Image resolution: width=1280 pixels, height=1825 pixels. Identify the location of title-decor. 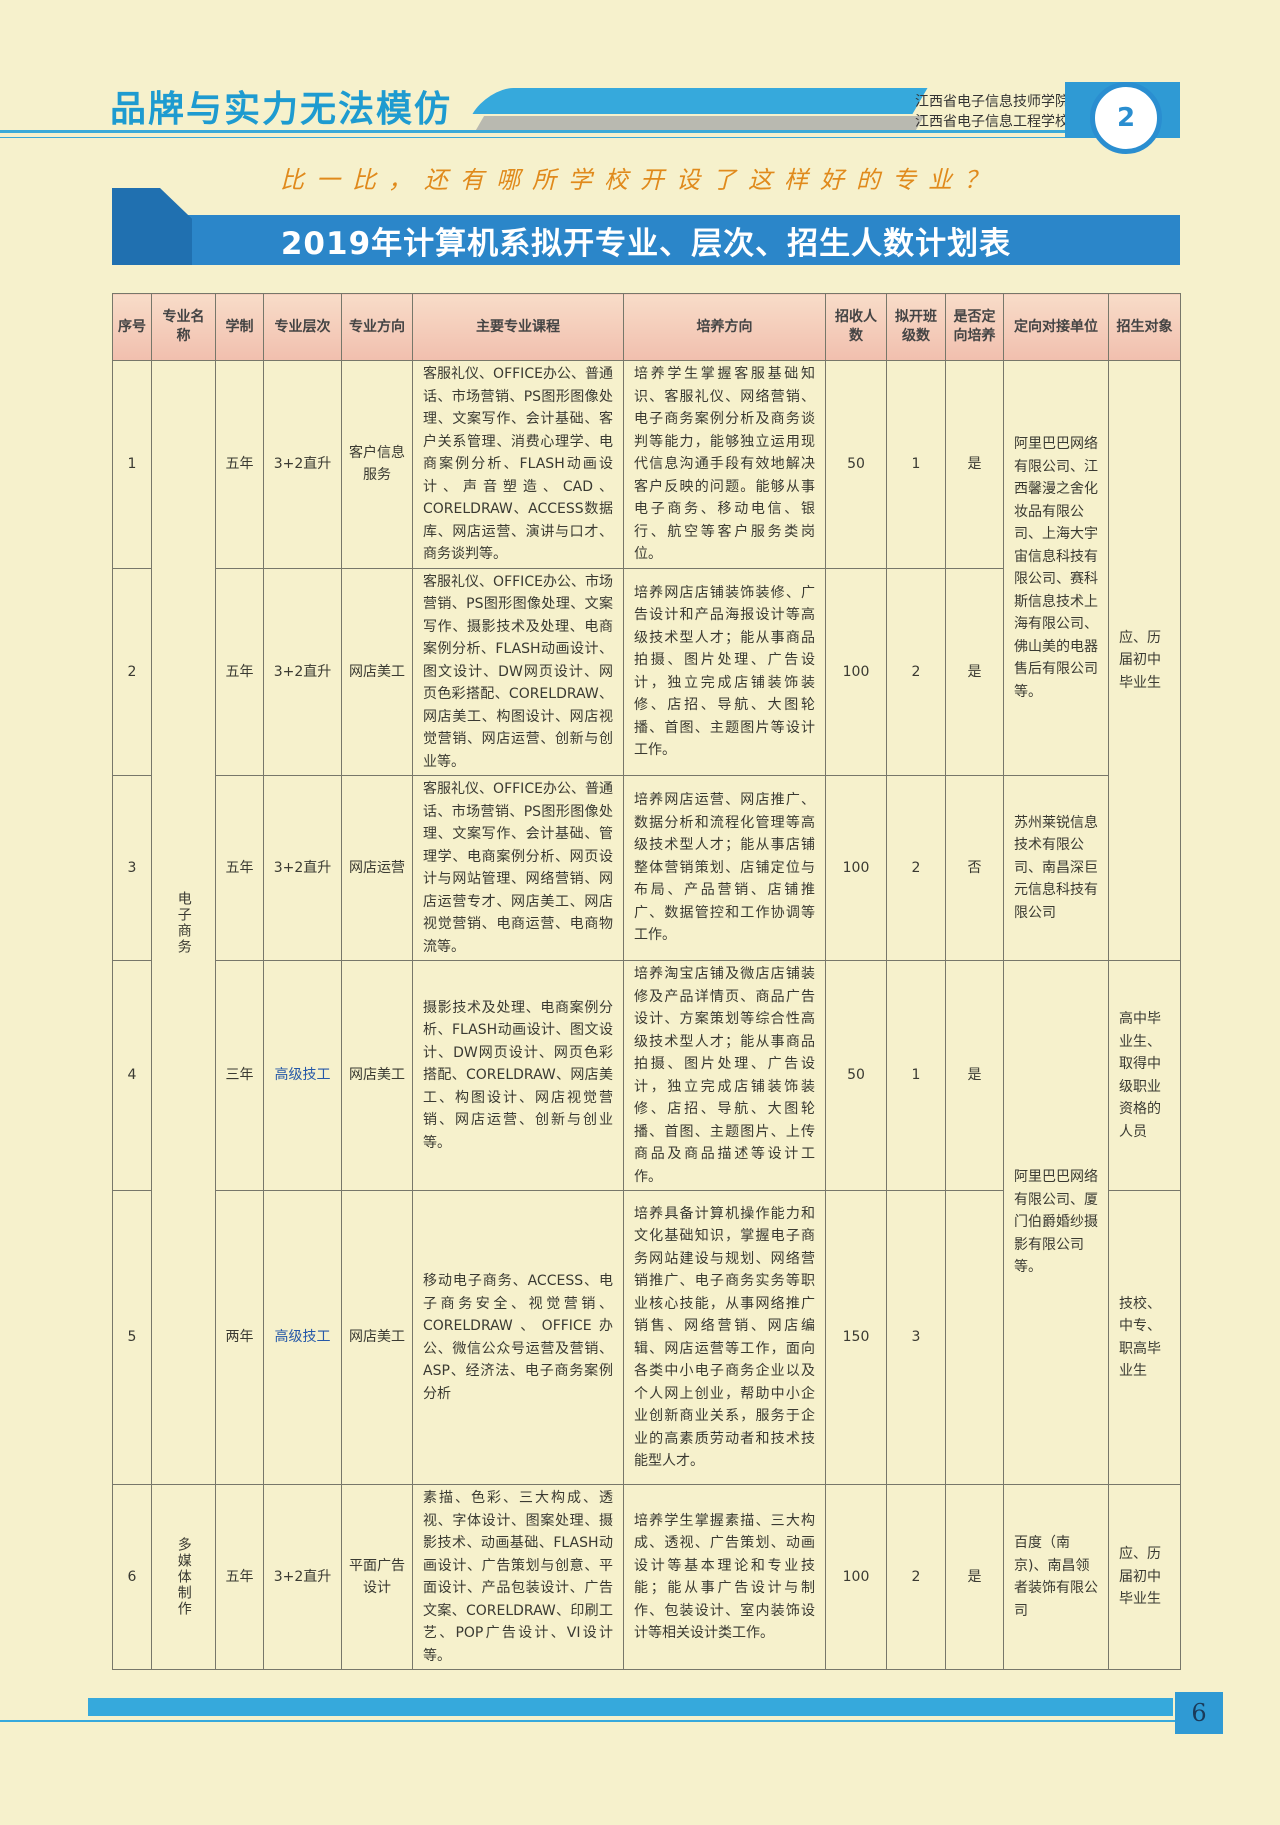
(152, 226).